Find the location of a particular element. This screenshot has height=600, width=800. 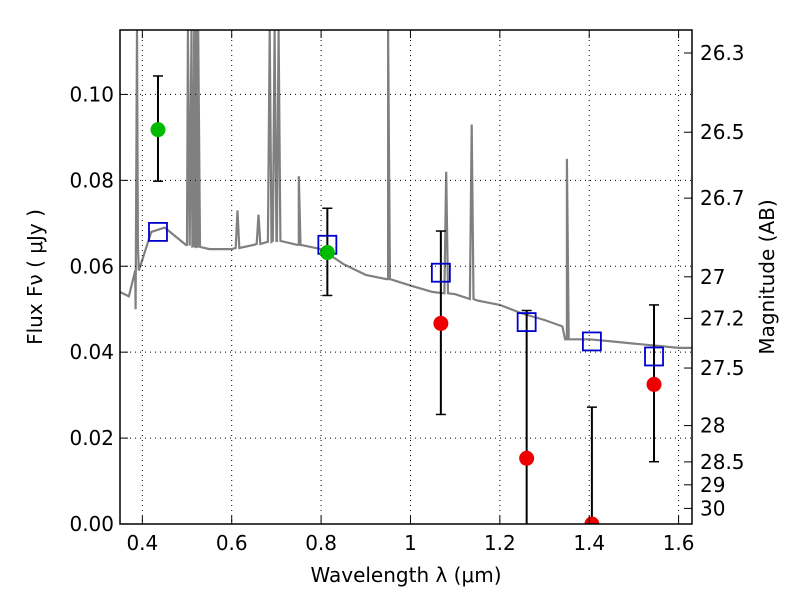

magnitude-tick-label: 27.5 is located at coordinates (722, 368).